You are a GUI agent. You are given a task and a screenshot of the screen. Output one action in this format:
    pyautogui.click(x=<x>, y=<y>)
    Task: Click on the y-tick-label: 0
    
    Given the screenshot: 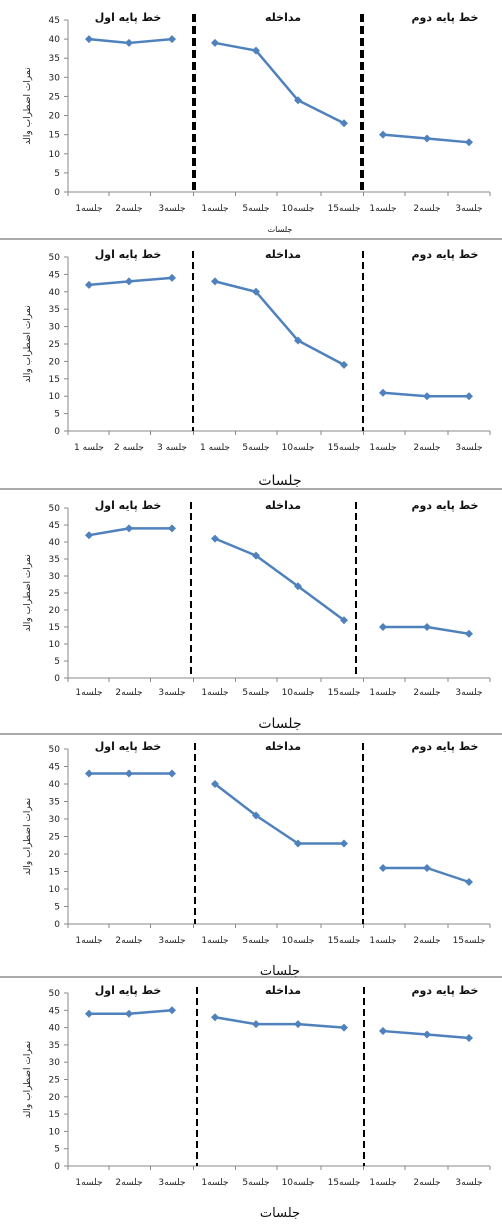 What is the action you would take?
    pyautogui.click(x=57, y=193)
    